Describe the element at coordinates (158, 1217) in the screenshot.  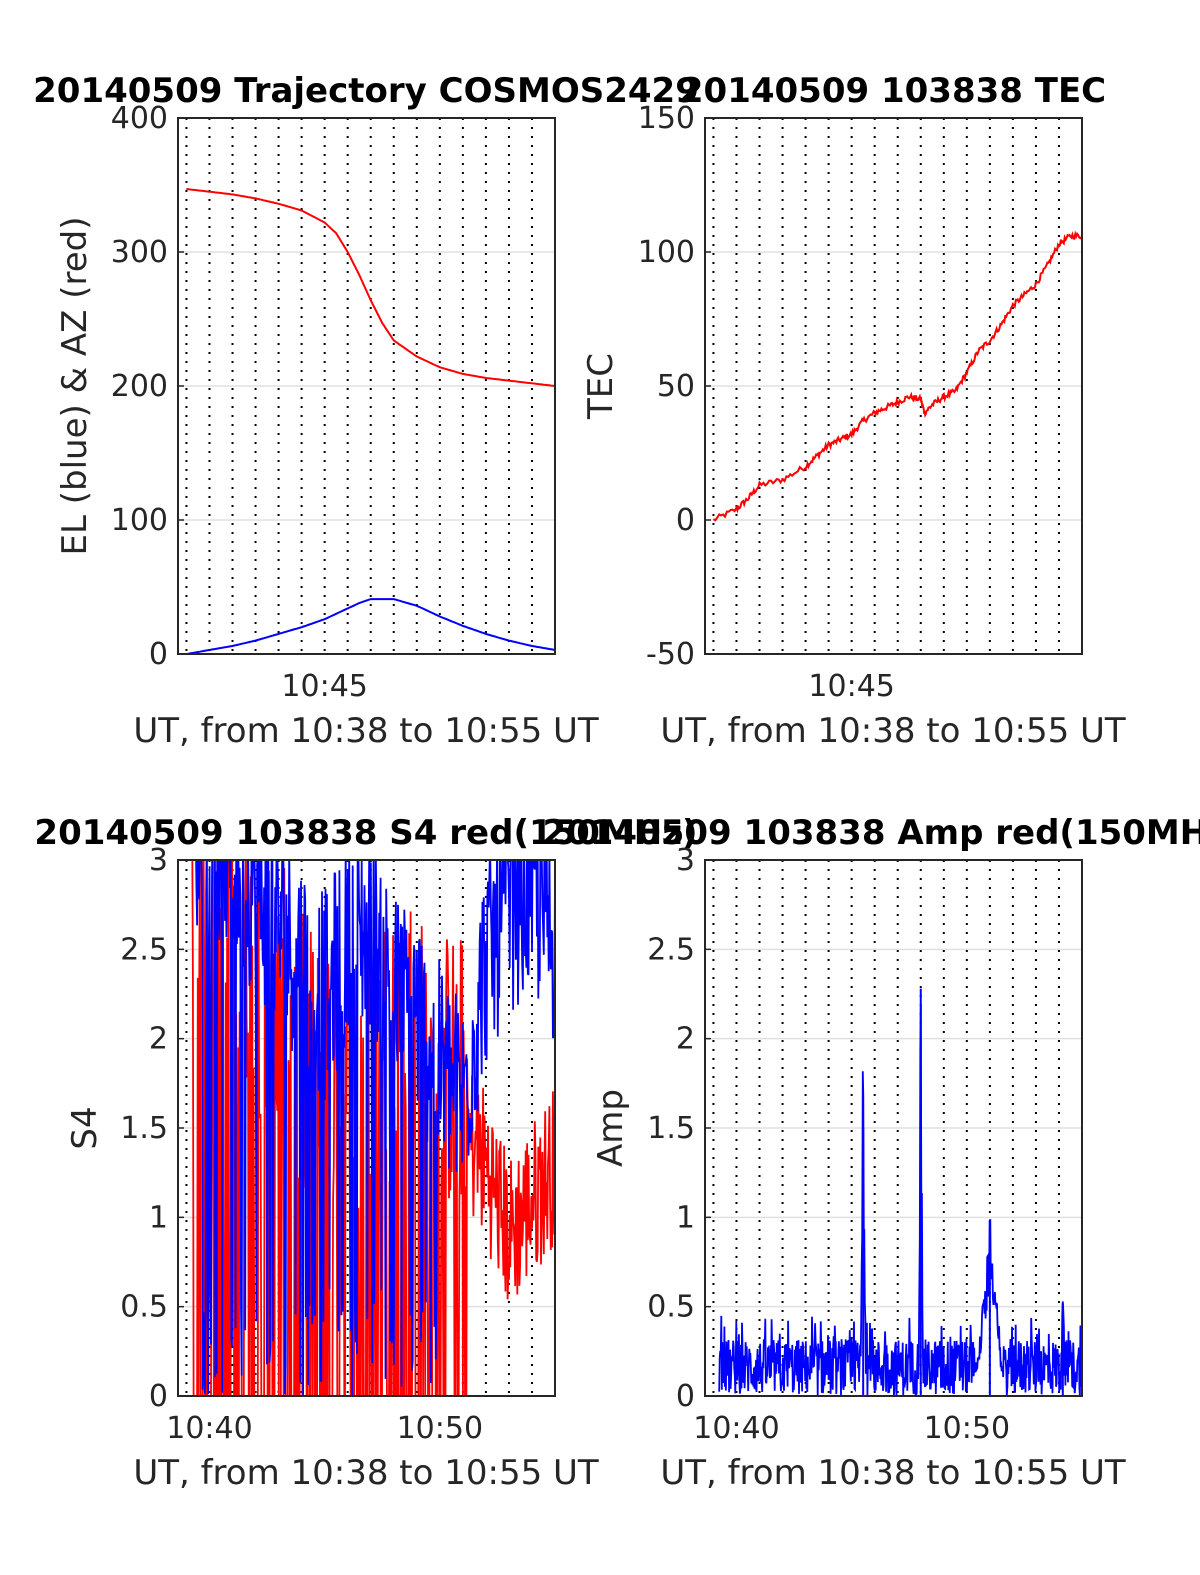
I see `s4-ytick-label: 1` at that location.